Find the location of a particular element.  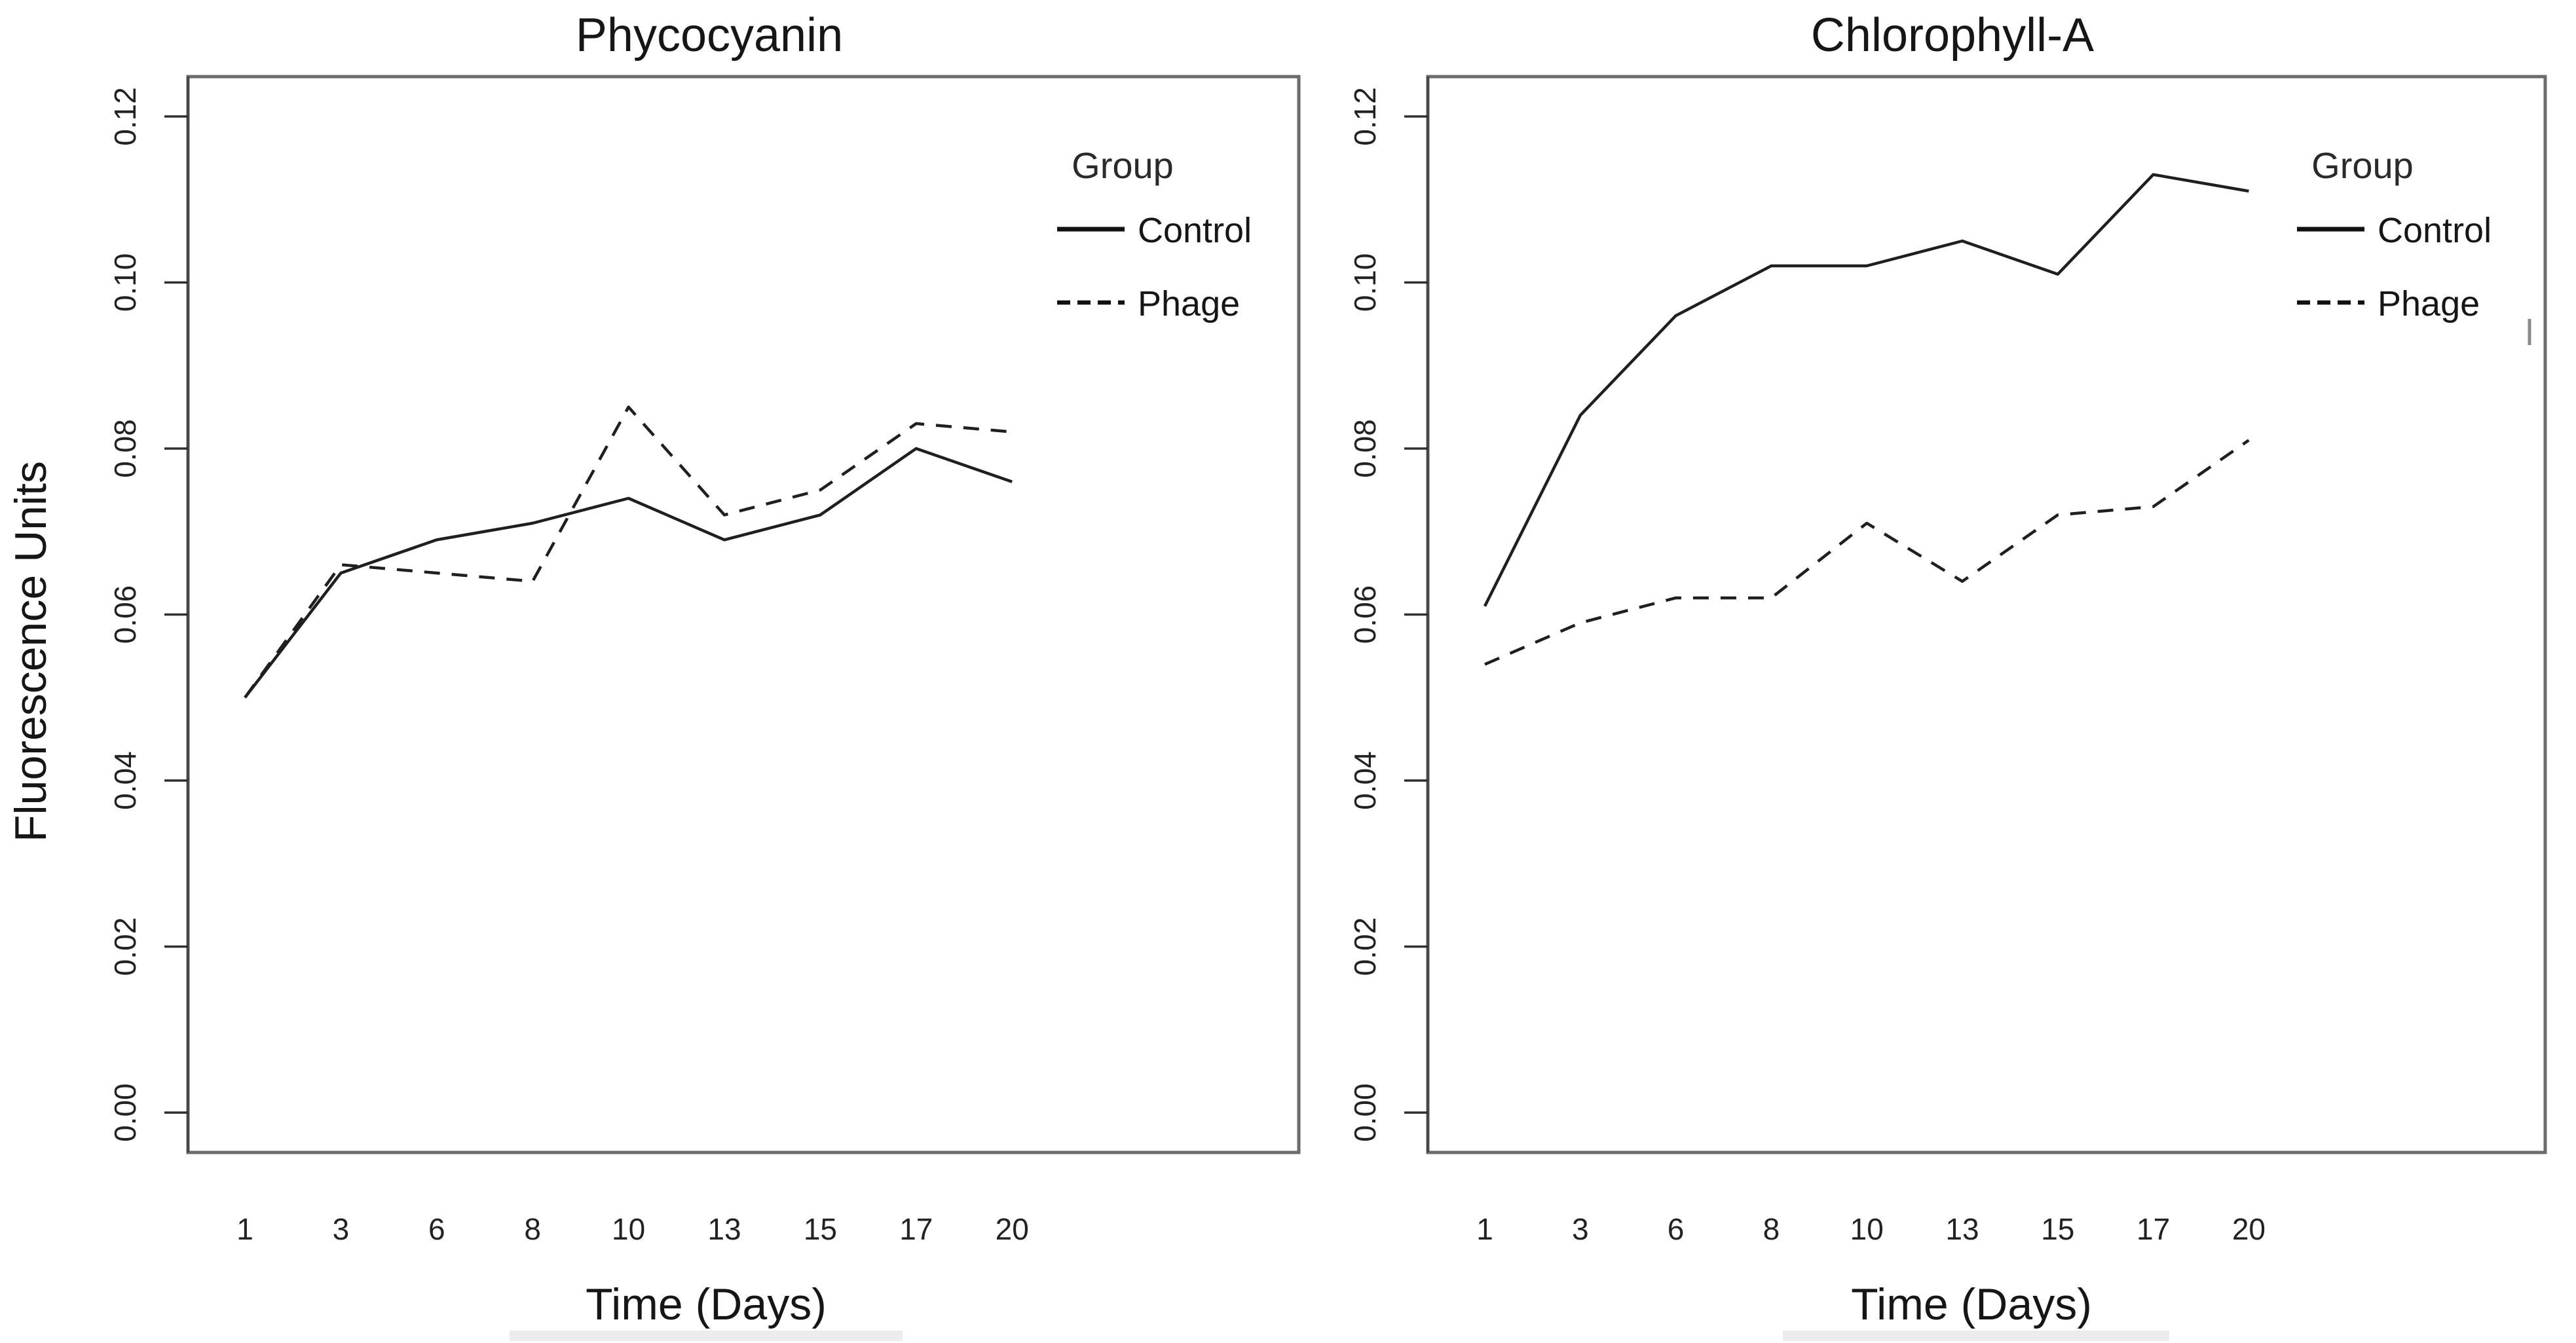

artifact-band-right is located at coordinates (1976, 1336).